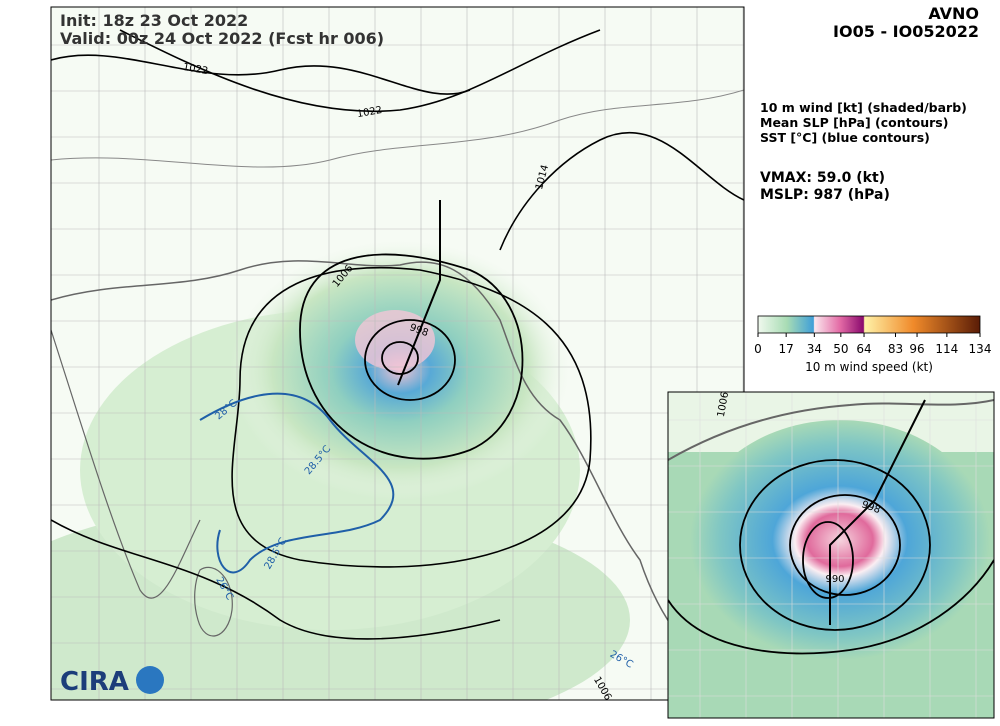  What do you see at coordinates (863, 349) in the screenshot?
I see `colorbar-tick-label: 64` at bounding box center [863, 349].